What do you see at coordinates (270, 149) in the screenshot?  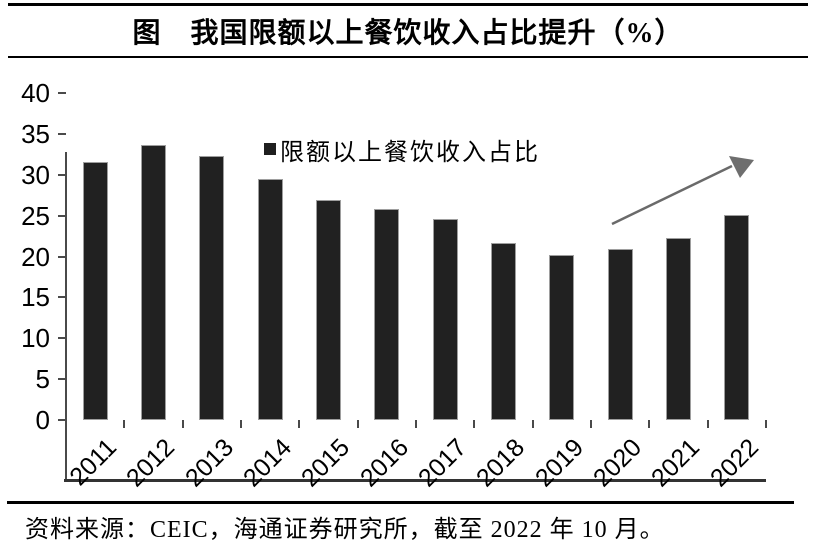 I see `legend-square-icon` at bounding box center [270, 149].